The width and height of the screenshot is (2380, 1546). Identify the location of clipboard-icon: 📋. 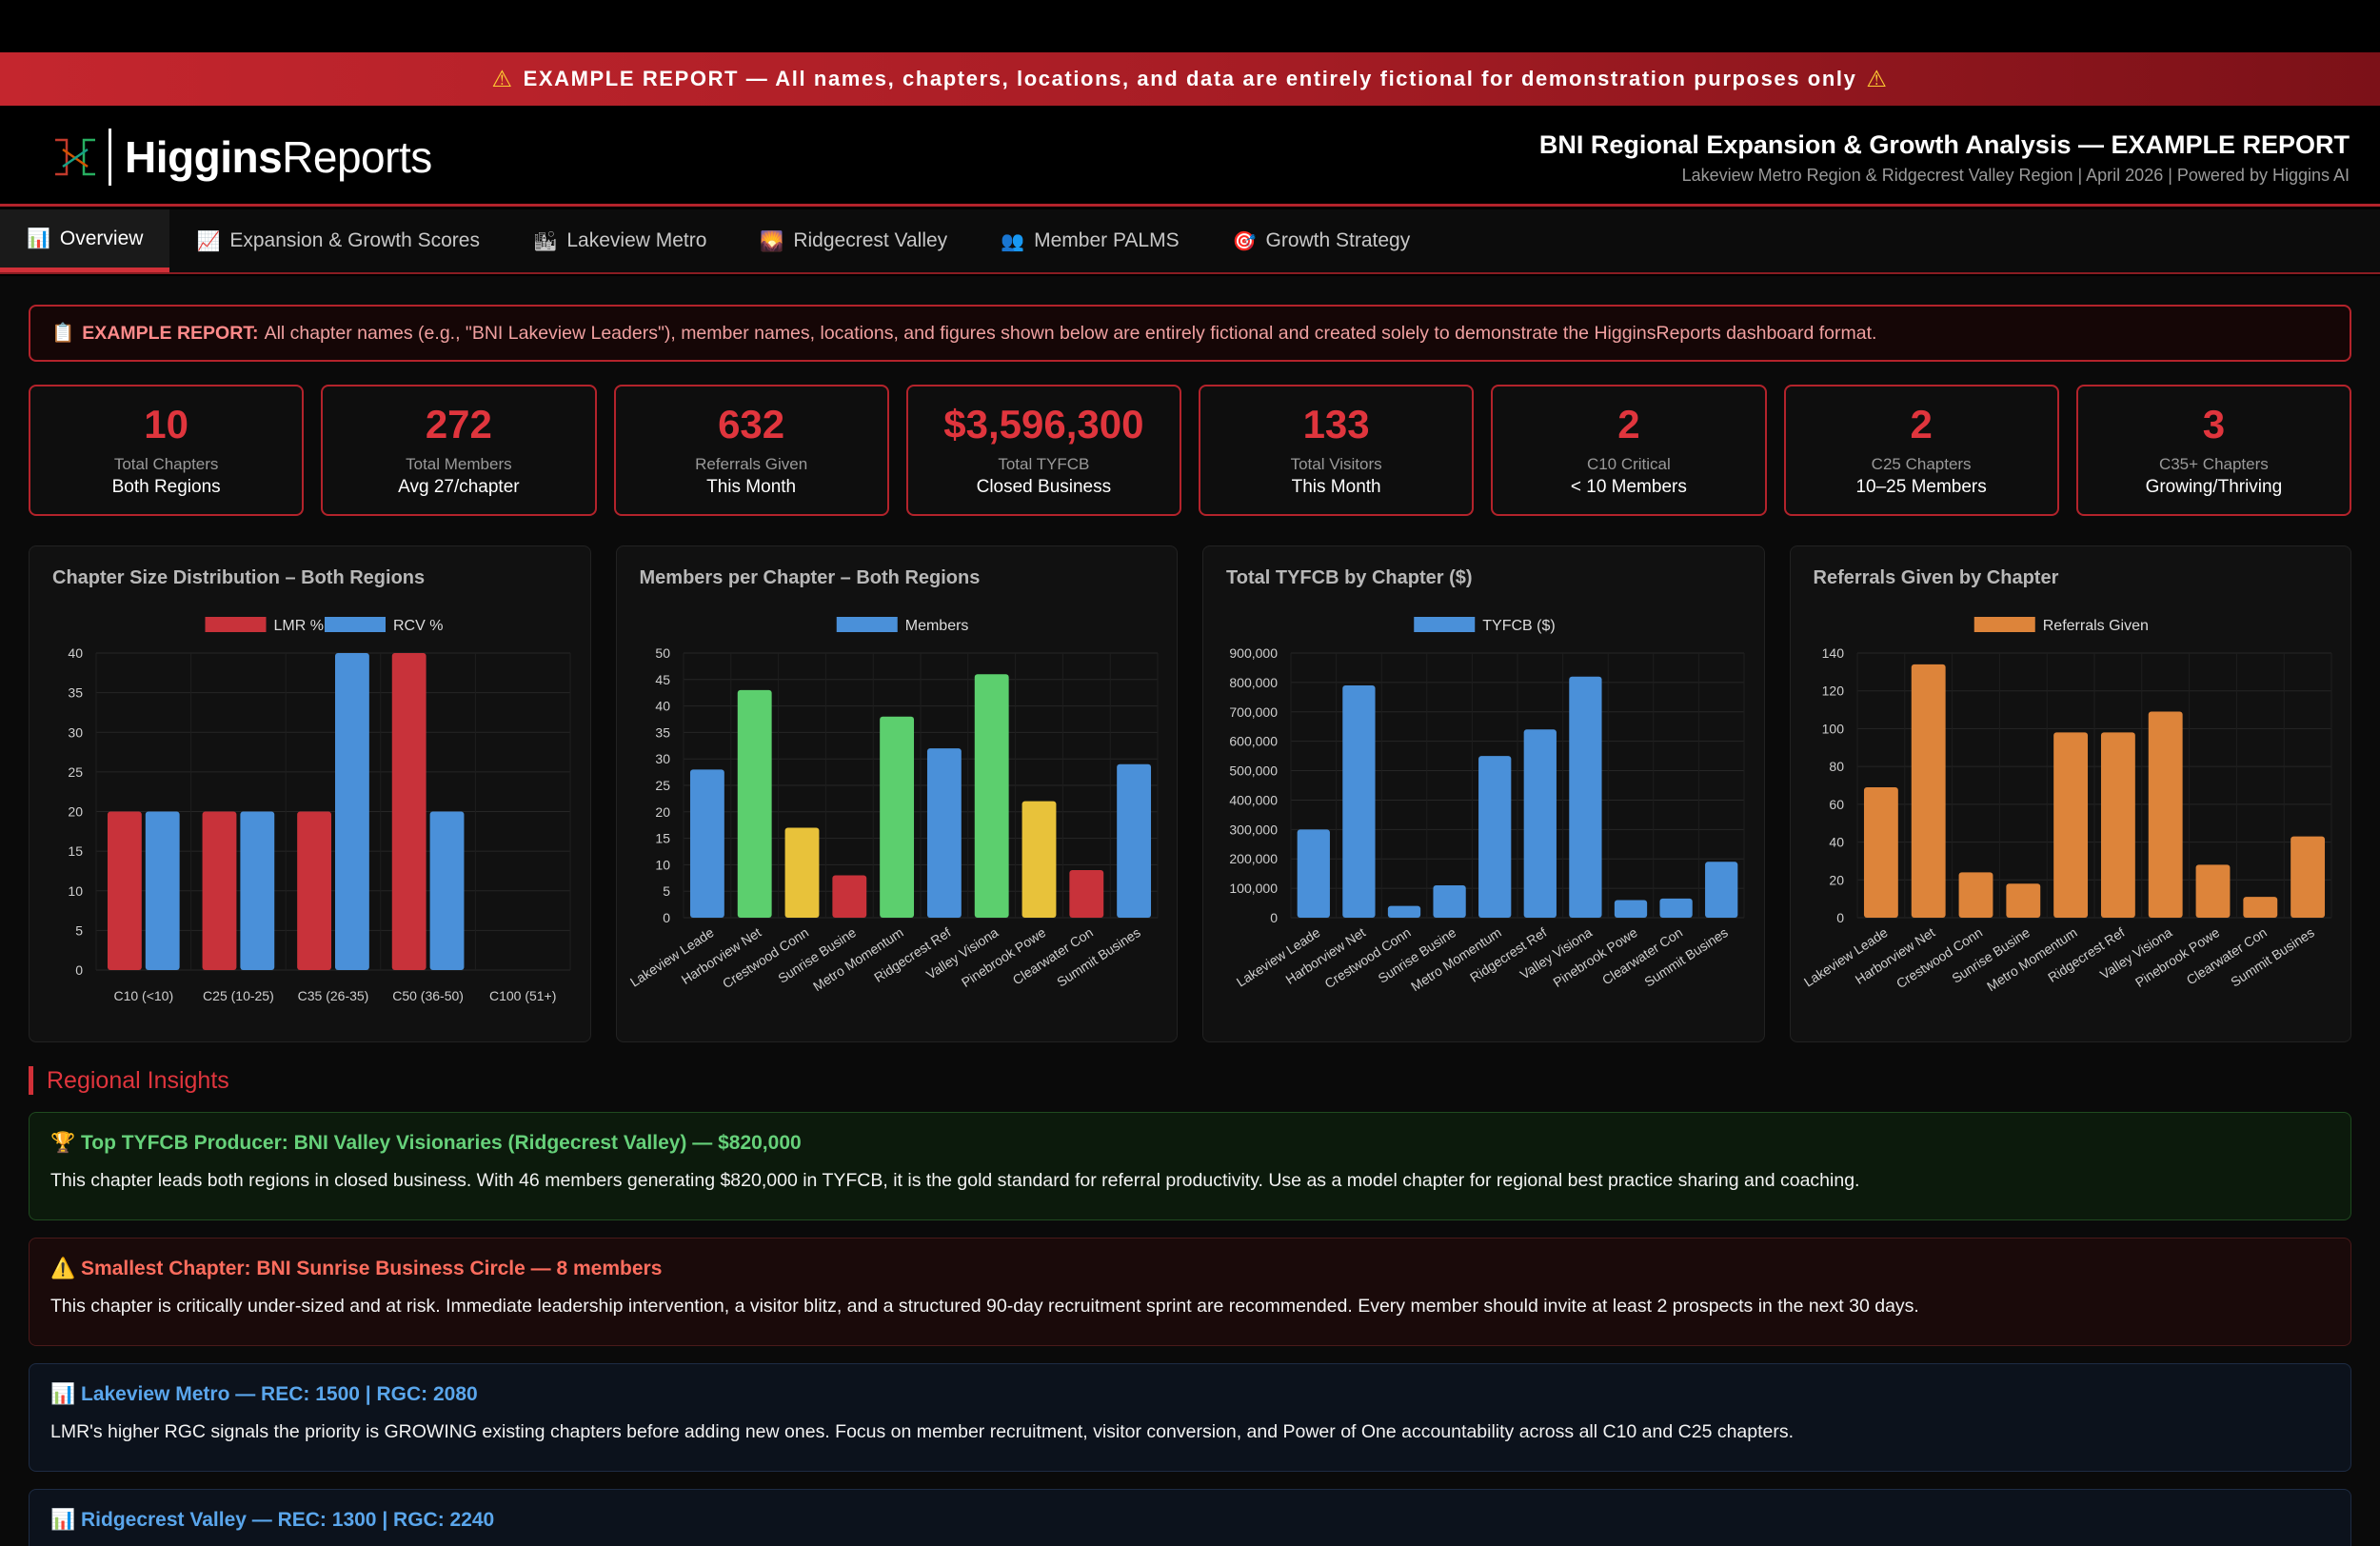
(63, 333).